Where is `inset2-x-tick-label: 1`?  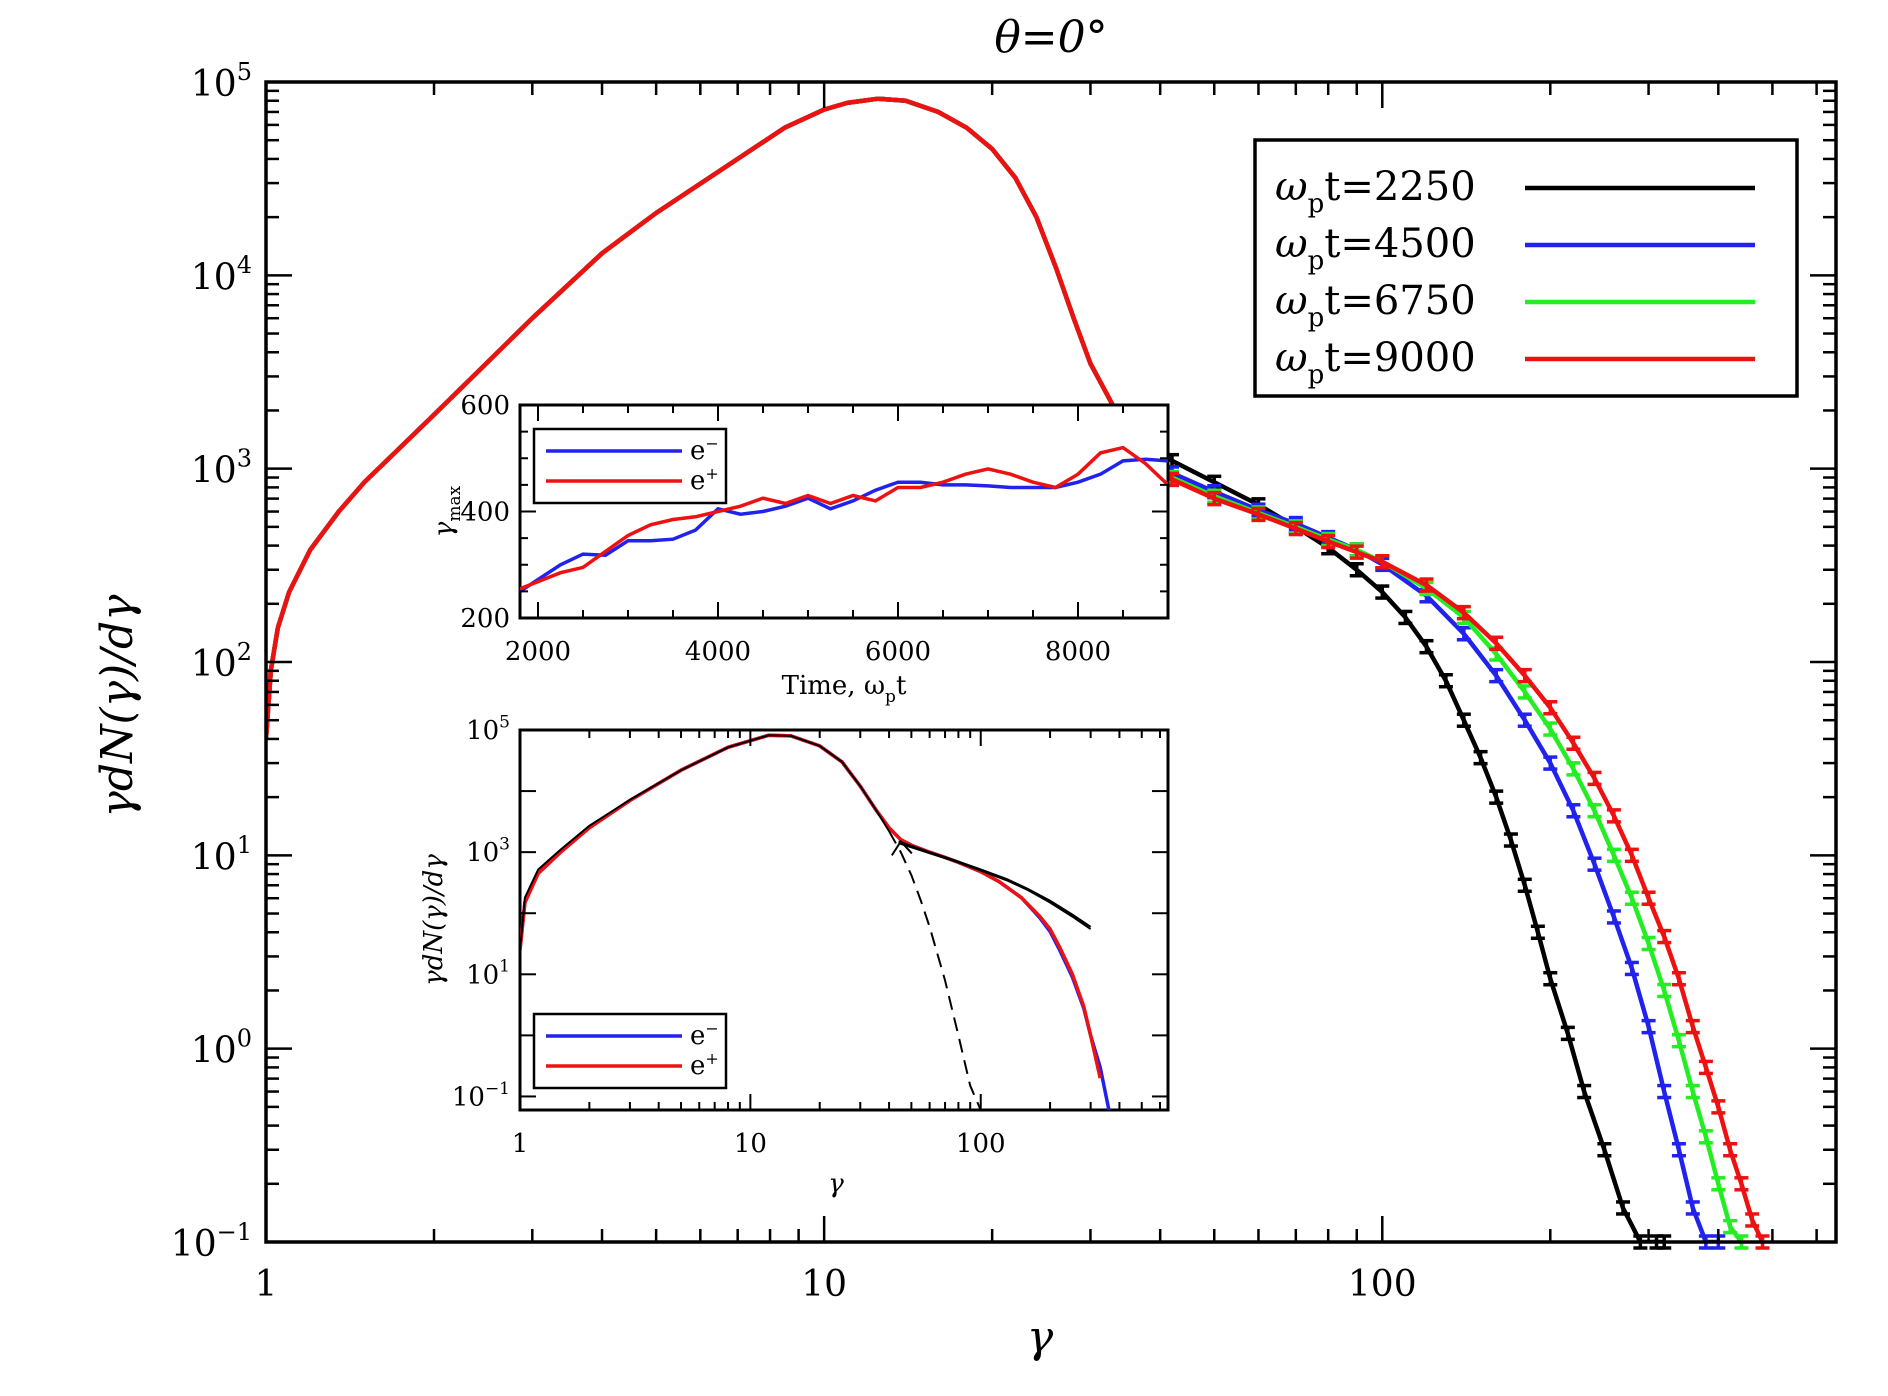 inset2-x-tick-label: 1 is located at coordinates (520, 1144).